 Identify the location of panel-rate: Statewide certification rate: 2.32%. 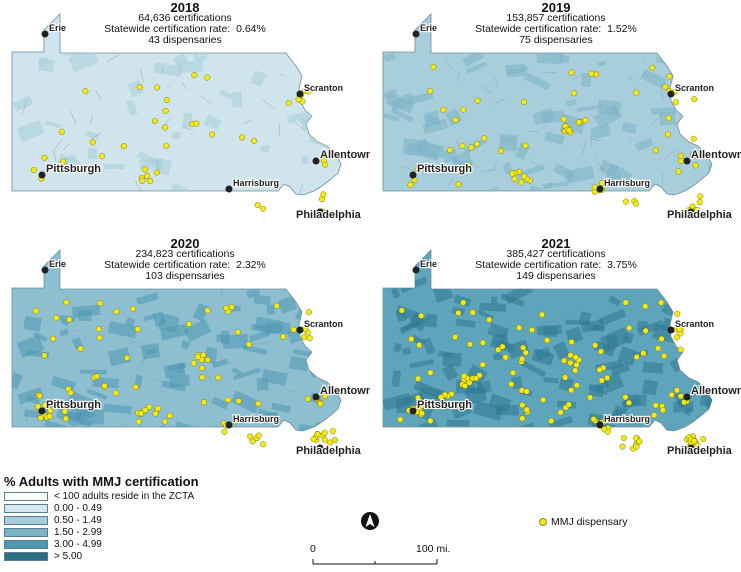
(185, 265).